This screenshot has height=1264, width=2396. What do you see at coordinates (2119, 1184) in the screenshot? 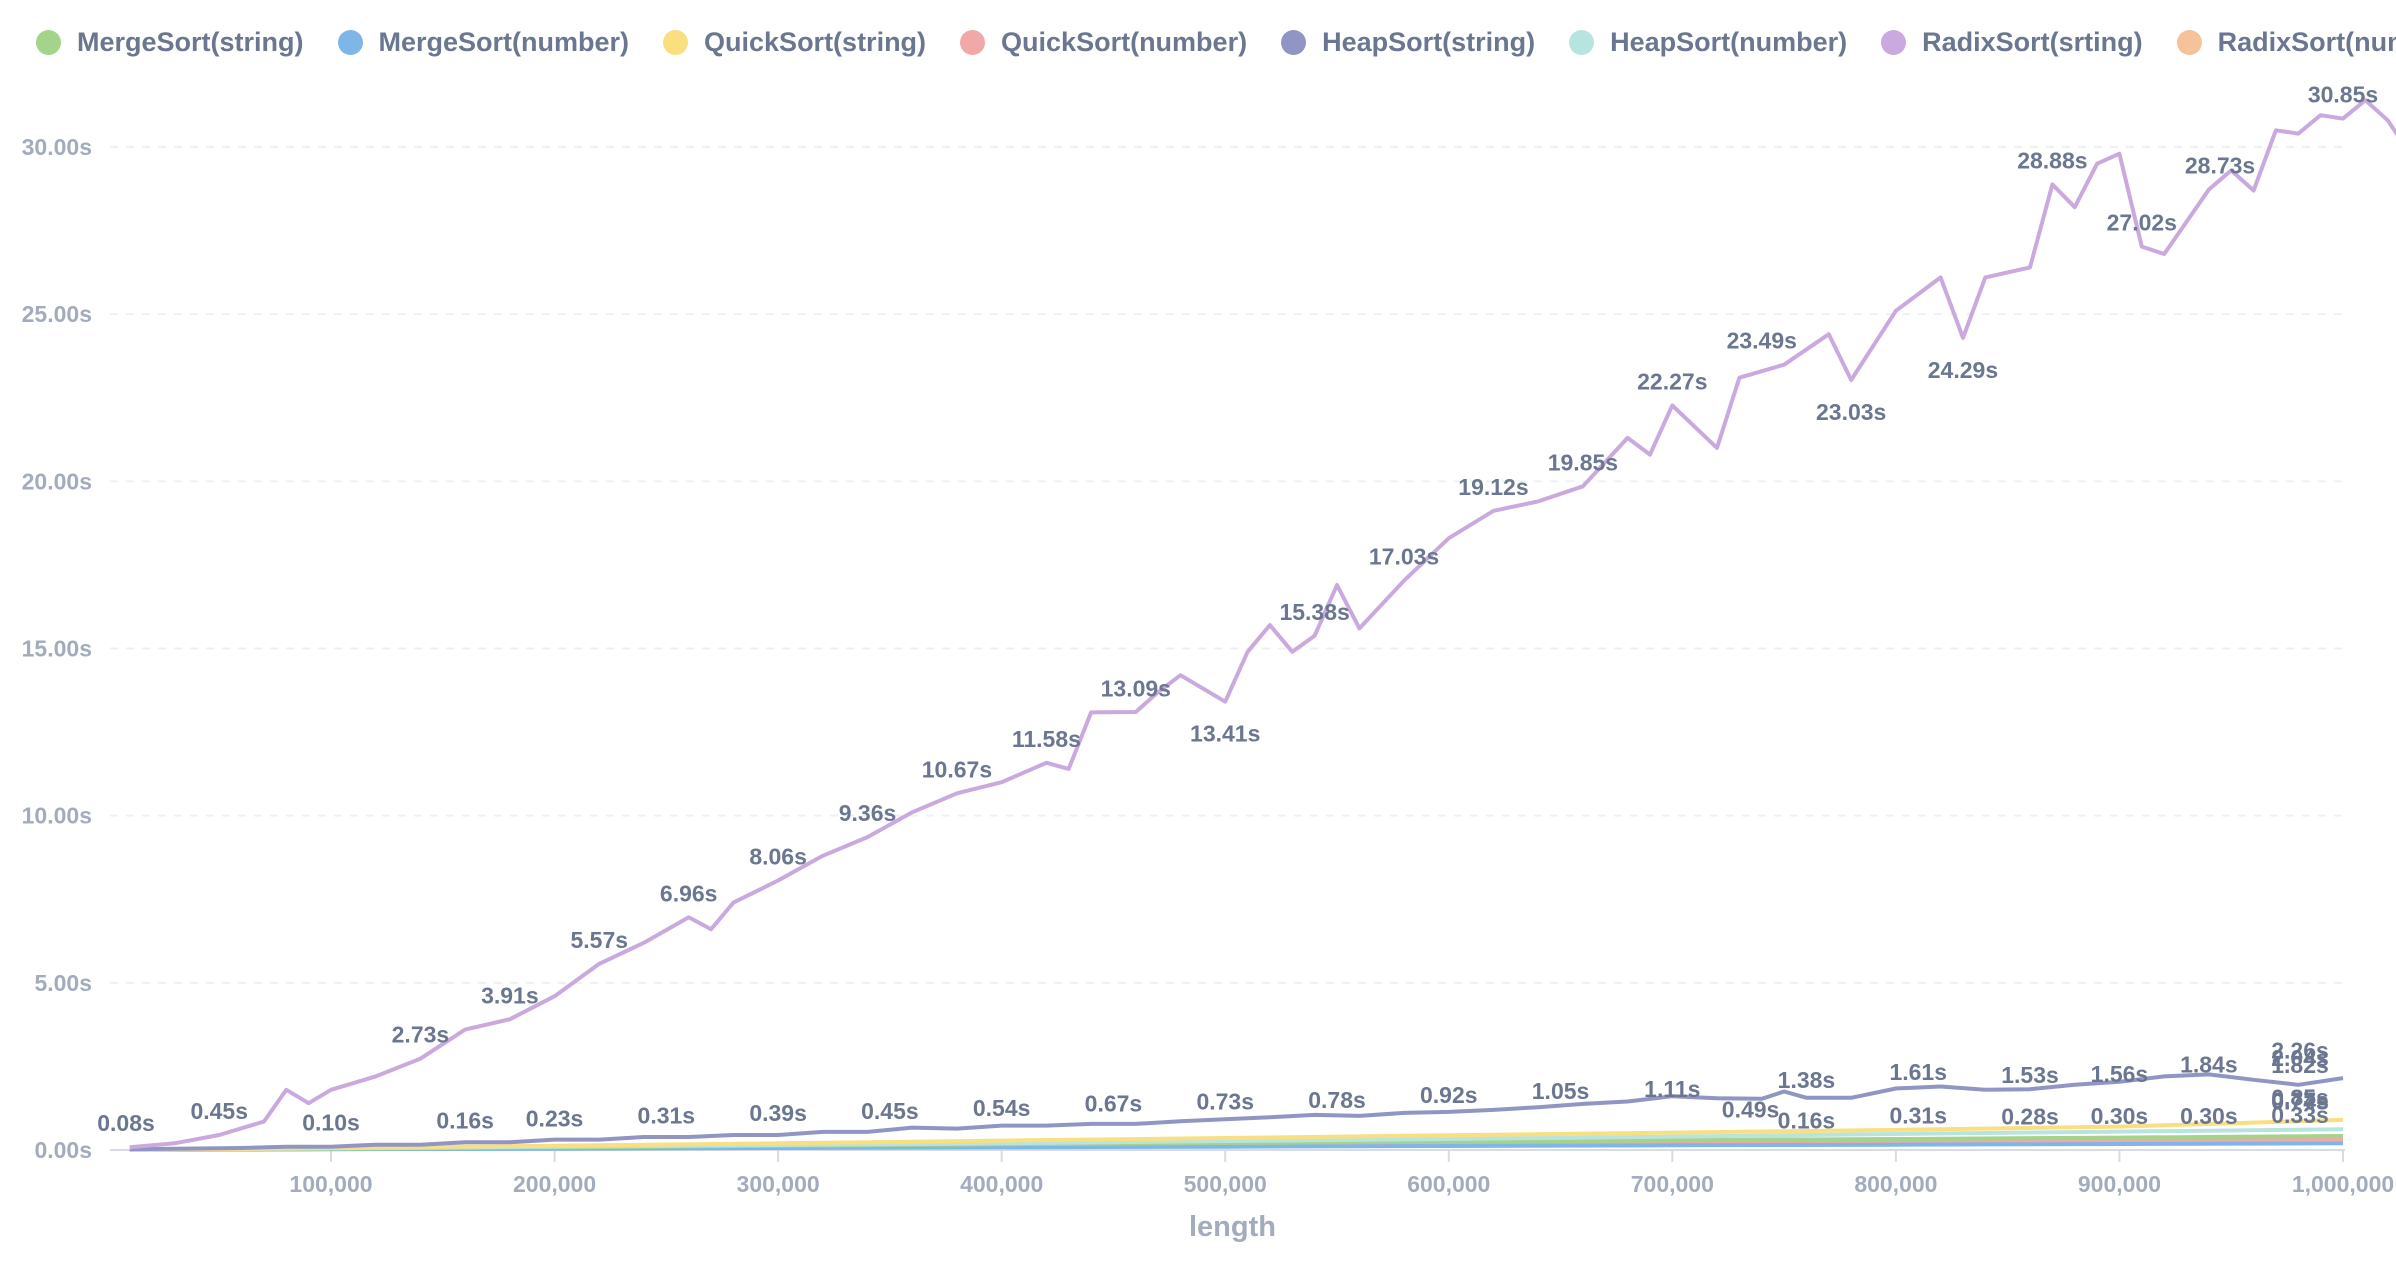
I see `x-tick-label: 900,000` at bounding box center [2119, 1184].